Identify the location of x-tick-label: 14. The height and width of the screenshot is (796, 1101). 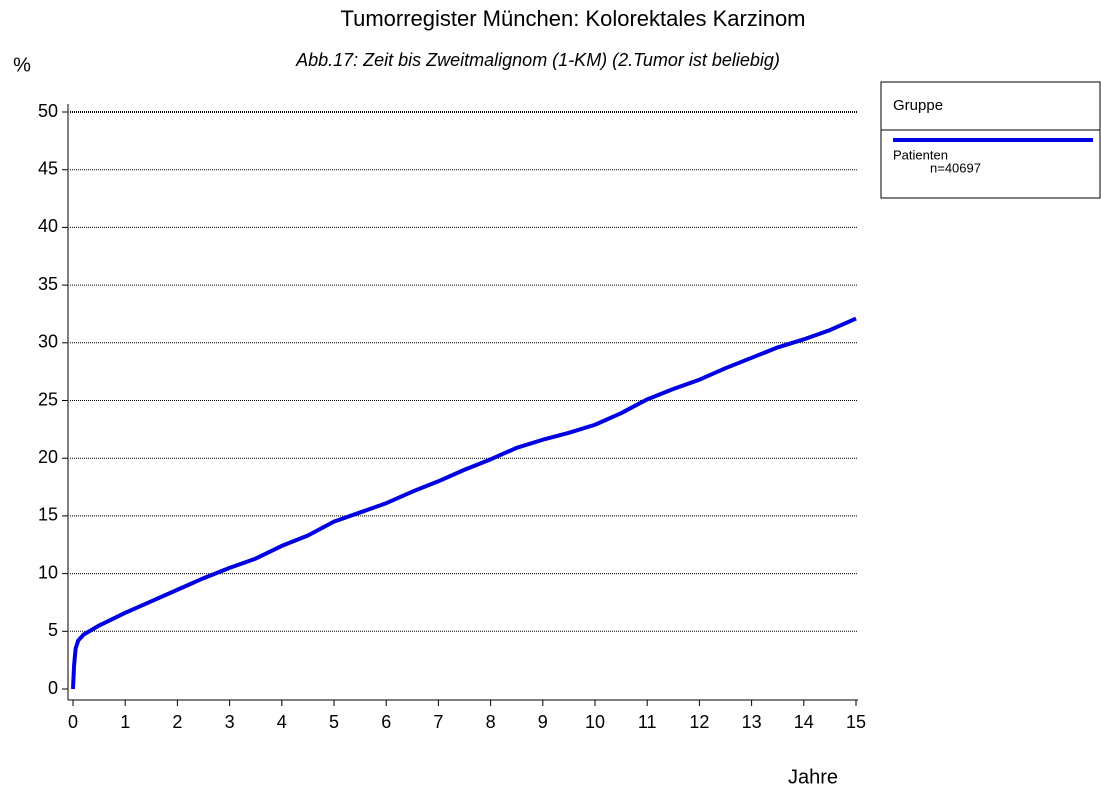
(804, 722).